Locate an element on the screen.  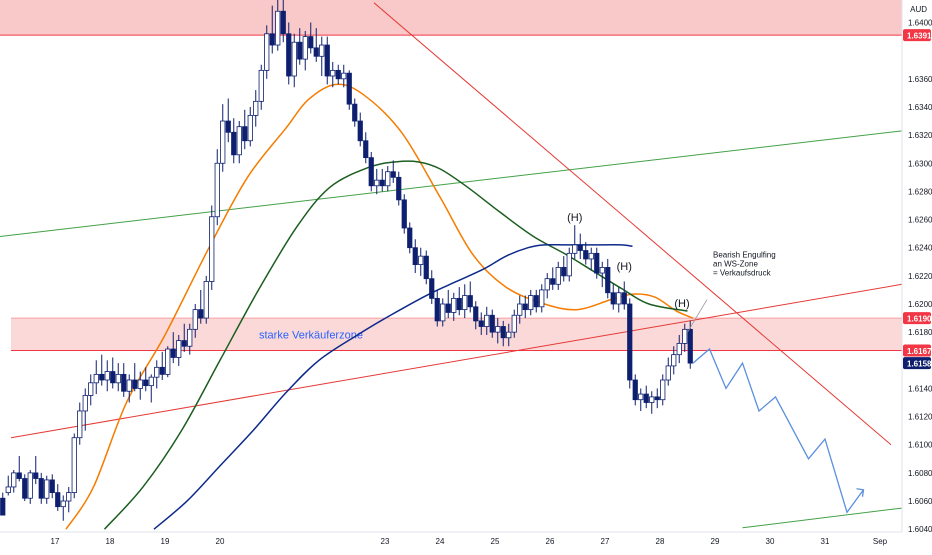
forecast-layer is located at coordinates (778, 430).